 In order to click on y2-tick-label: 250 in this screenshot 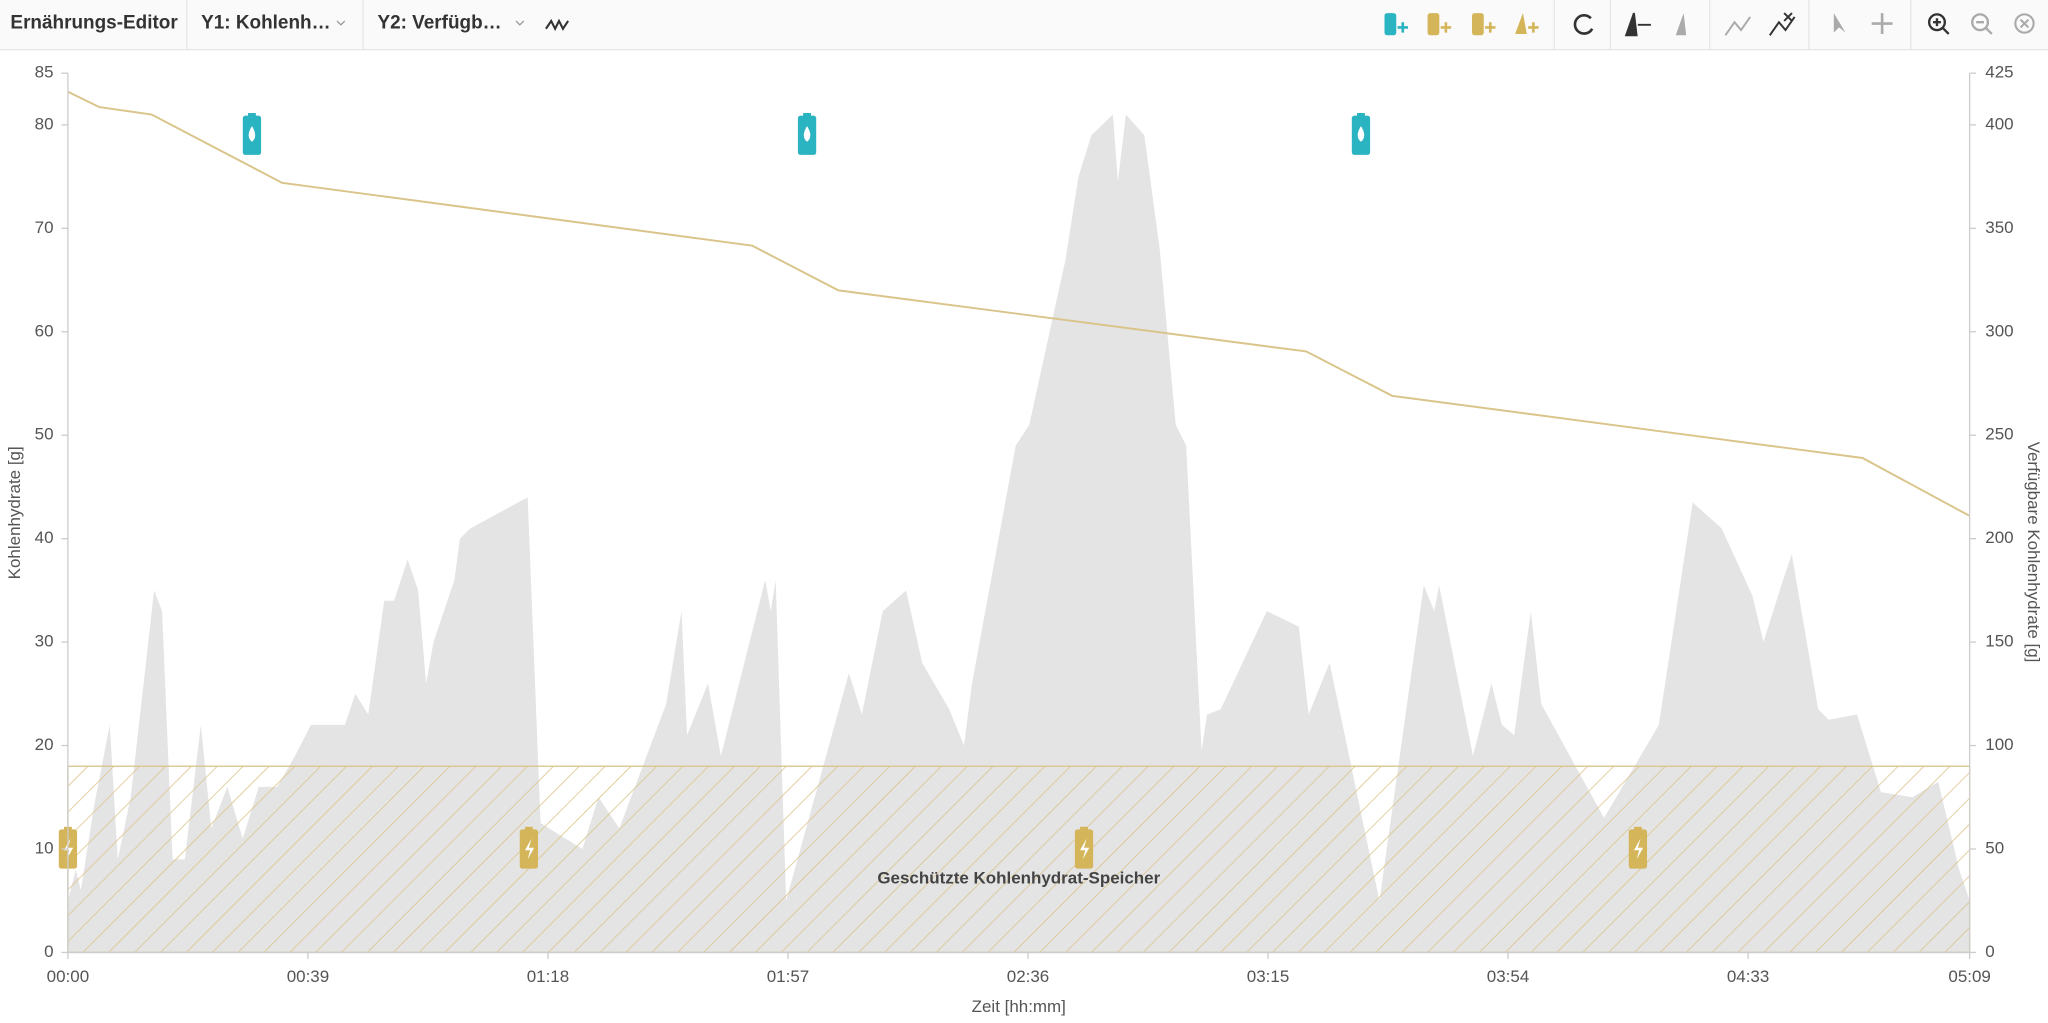, I will do `click(1999, 434)`.